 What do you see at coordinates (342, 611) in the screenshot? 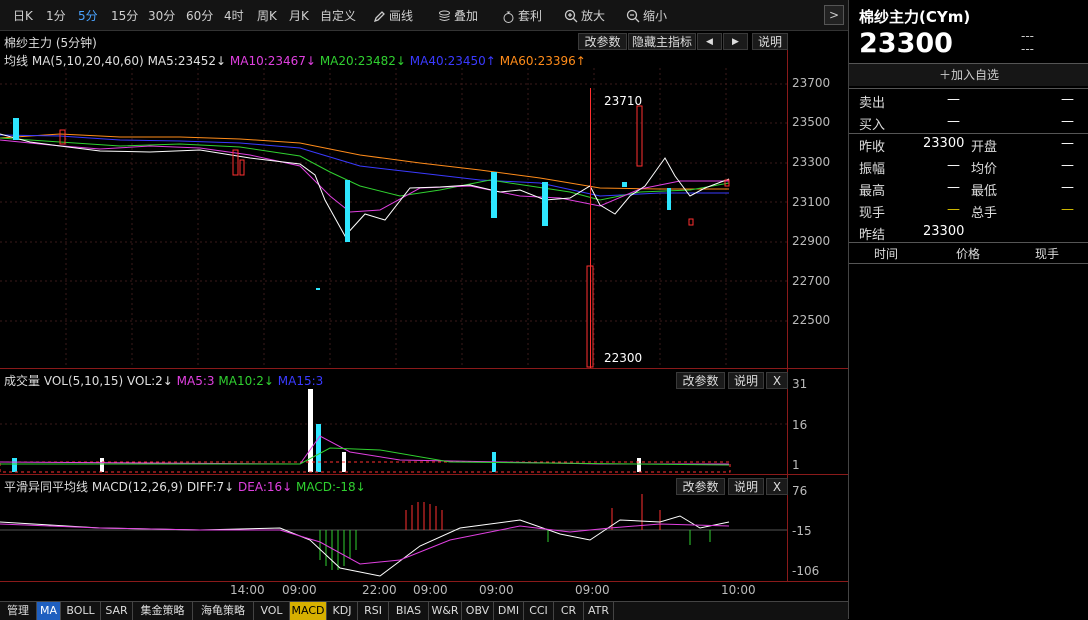
I see `tab-kdj: KDJ` at bounding box center [342, 611].